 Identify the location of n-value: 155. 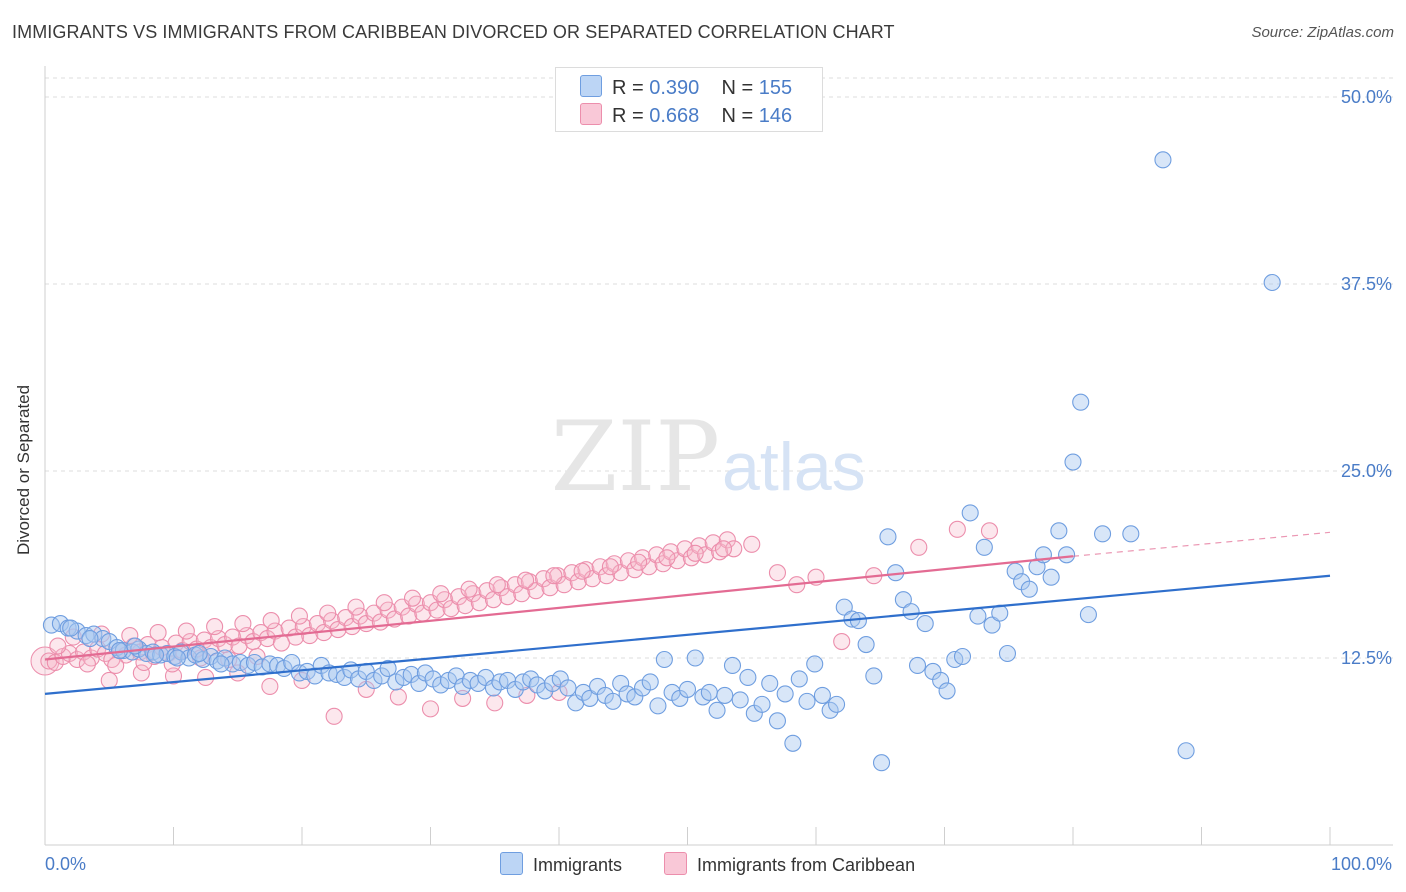
(775, 88).